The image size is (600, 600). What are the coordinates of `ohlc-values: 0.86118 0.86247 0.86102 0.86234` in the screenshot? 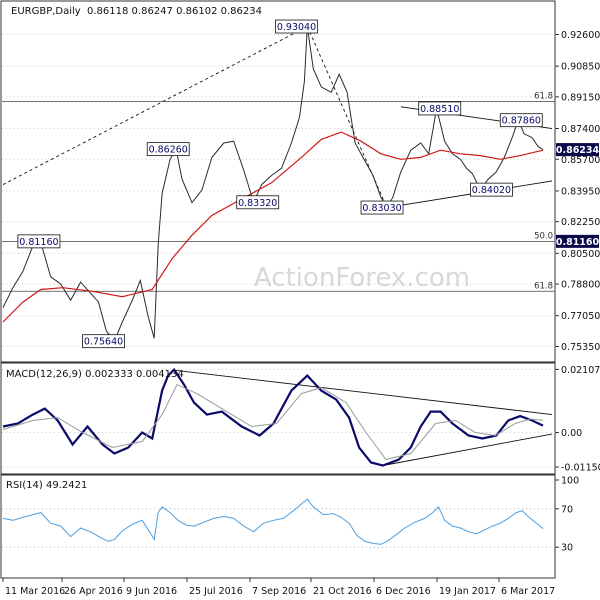 It's located at (174, 11).